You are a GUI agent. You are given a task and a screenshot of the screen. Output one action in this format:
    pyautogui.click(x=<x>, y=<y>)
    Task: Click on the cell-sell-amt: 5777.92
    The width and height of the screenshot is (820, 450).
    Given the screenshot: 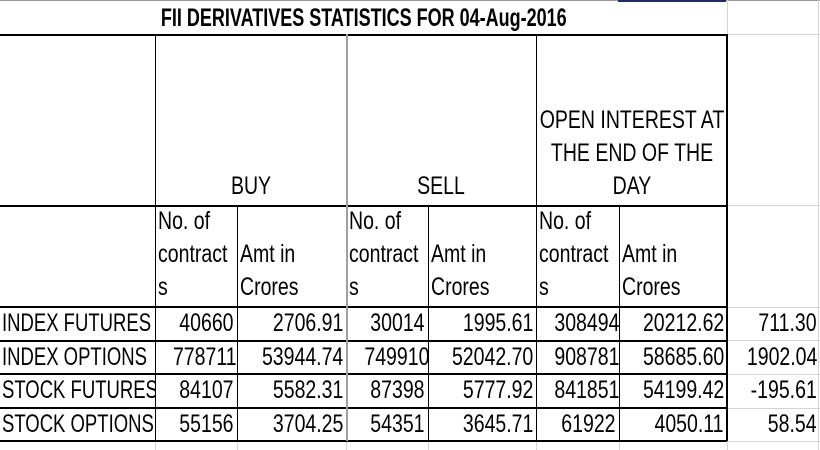 What is the action you would take?
    pyautogui.click(x=482, y=390)
    